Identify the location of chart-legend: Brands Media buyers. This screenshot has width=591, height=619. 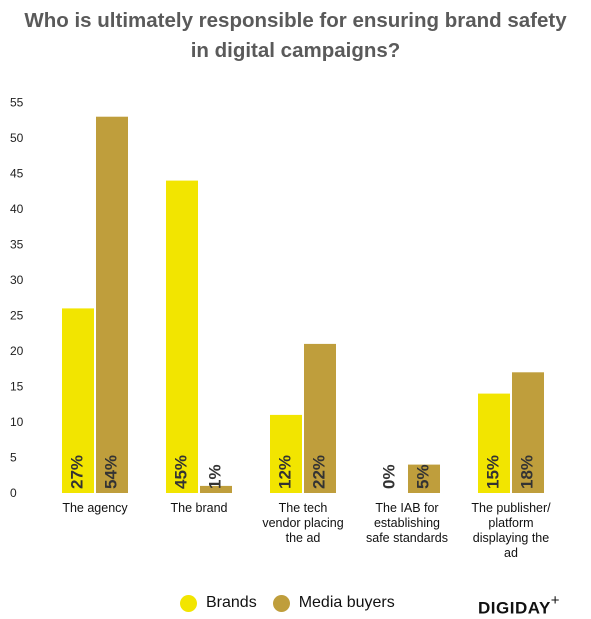
(295, 603).